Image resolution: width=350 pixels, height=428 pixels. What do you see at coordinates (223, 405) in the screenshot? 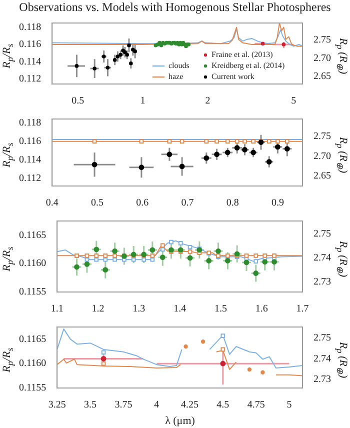
I see `x-tick-label: 4.5` at bounding box center [223, 405].